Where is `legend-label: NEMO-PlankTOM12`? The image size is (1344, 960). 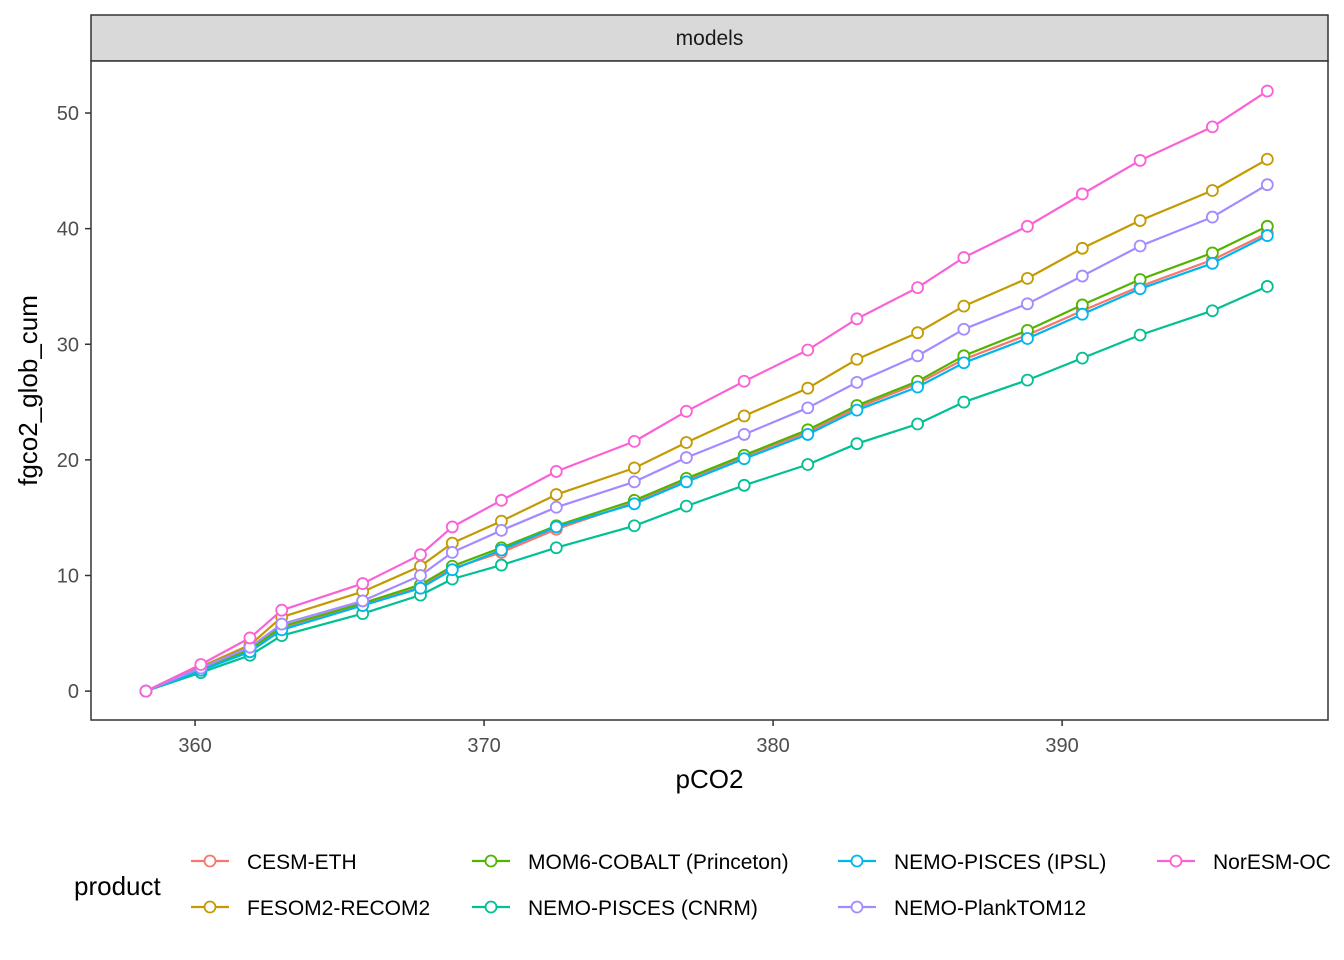
legend-label: NEMO-PlankTOM12 is located at coordinates (990, 908).